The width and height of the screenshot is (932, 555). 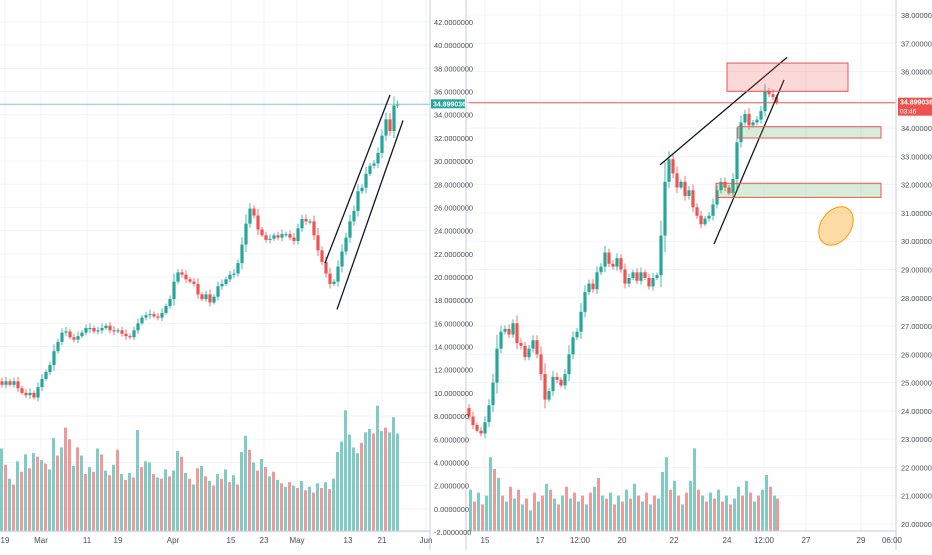 I want to click on y-tick-label-1-4: 24.0000000, so click(x=916, y=411).